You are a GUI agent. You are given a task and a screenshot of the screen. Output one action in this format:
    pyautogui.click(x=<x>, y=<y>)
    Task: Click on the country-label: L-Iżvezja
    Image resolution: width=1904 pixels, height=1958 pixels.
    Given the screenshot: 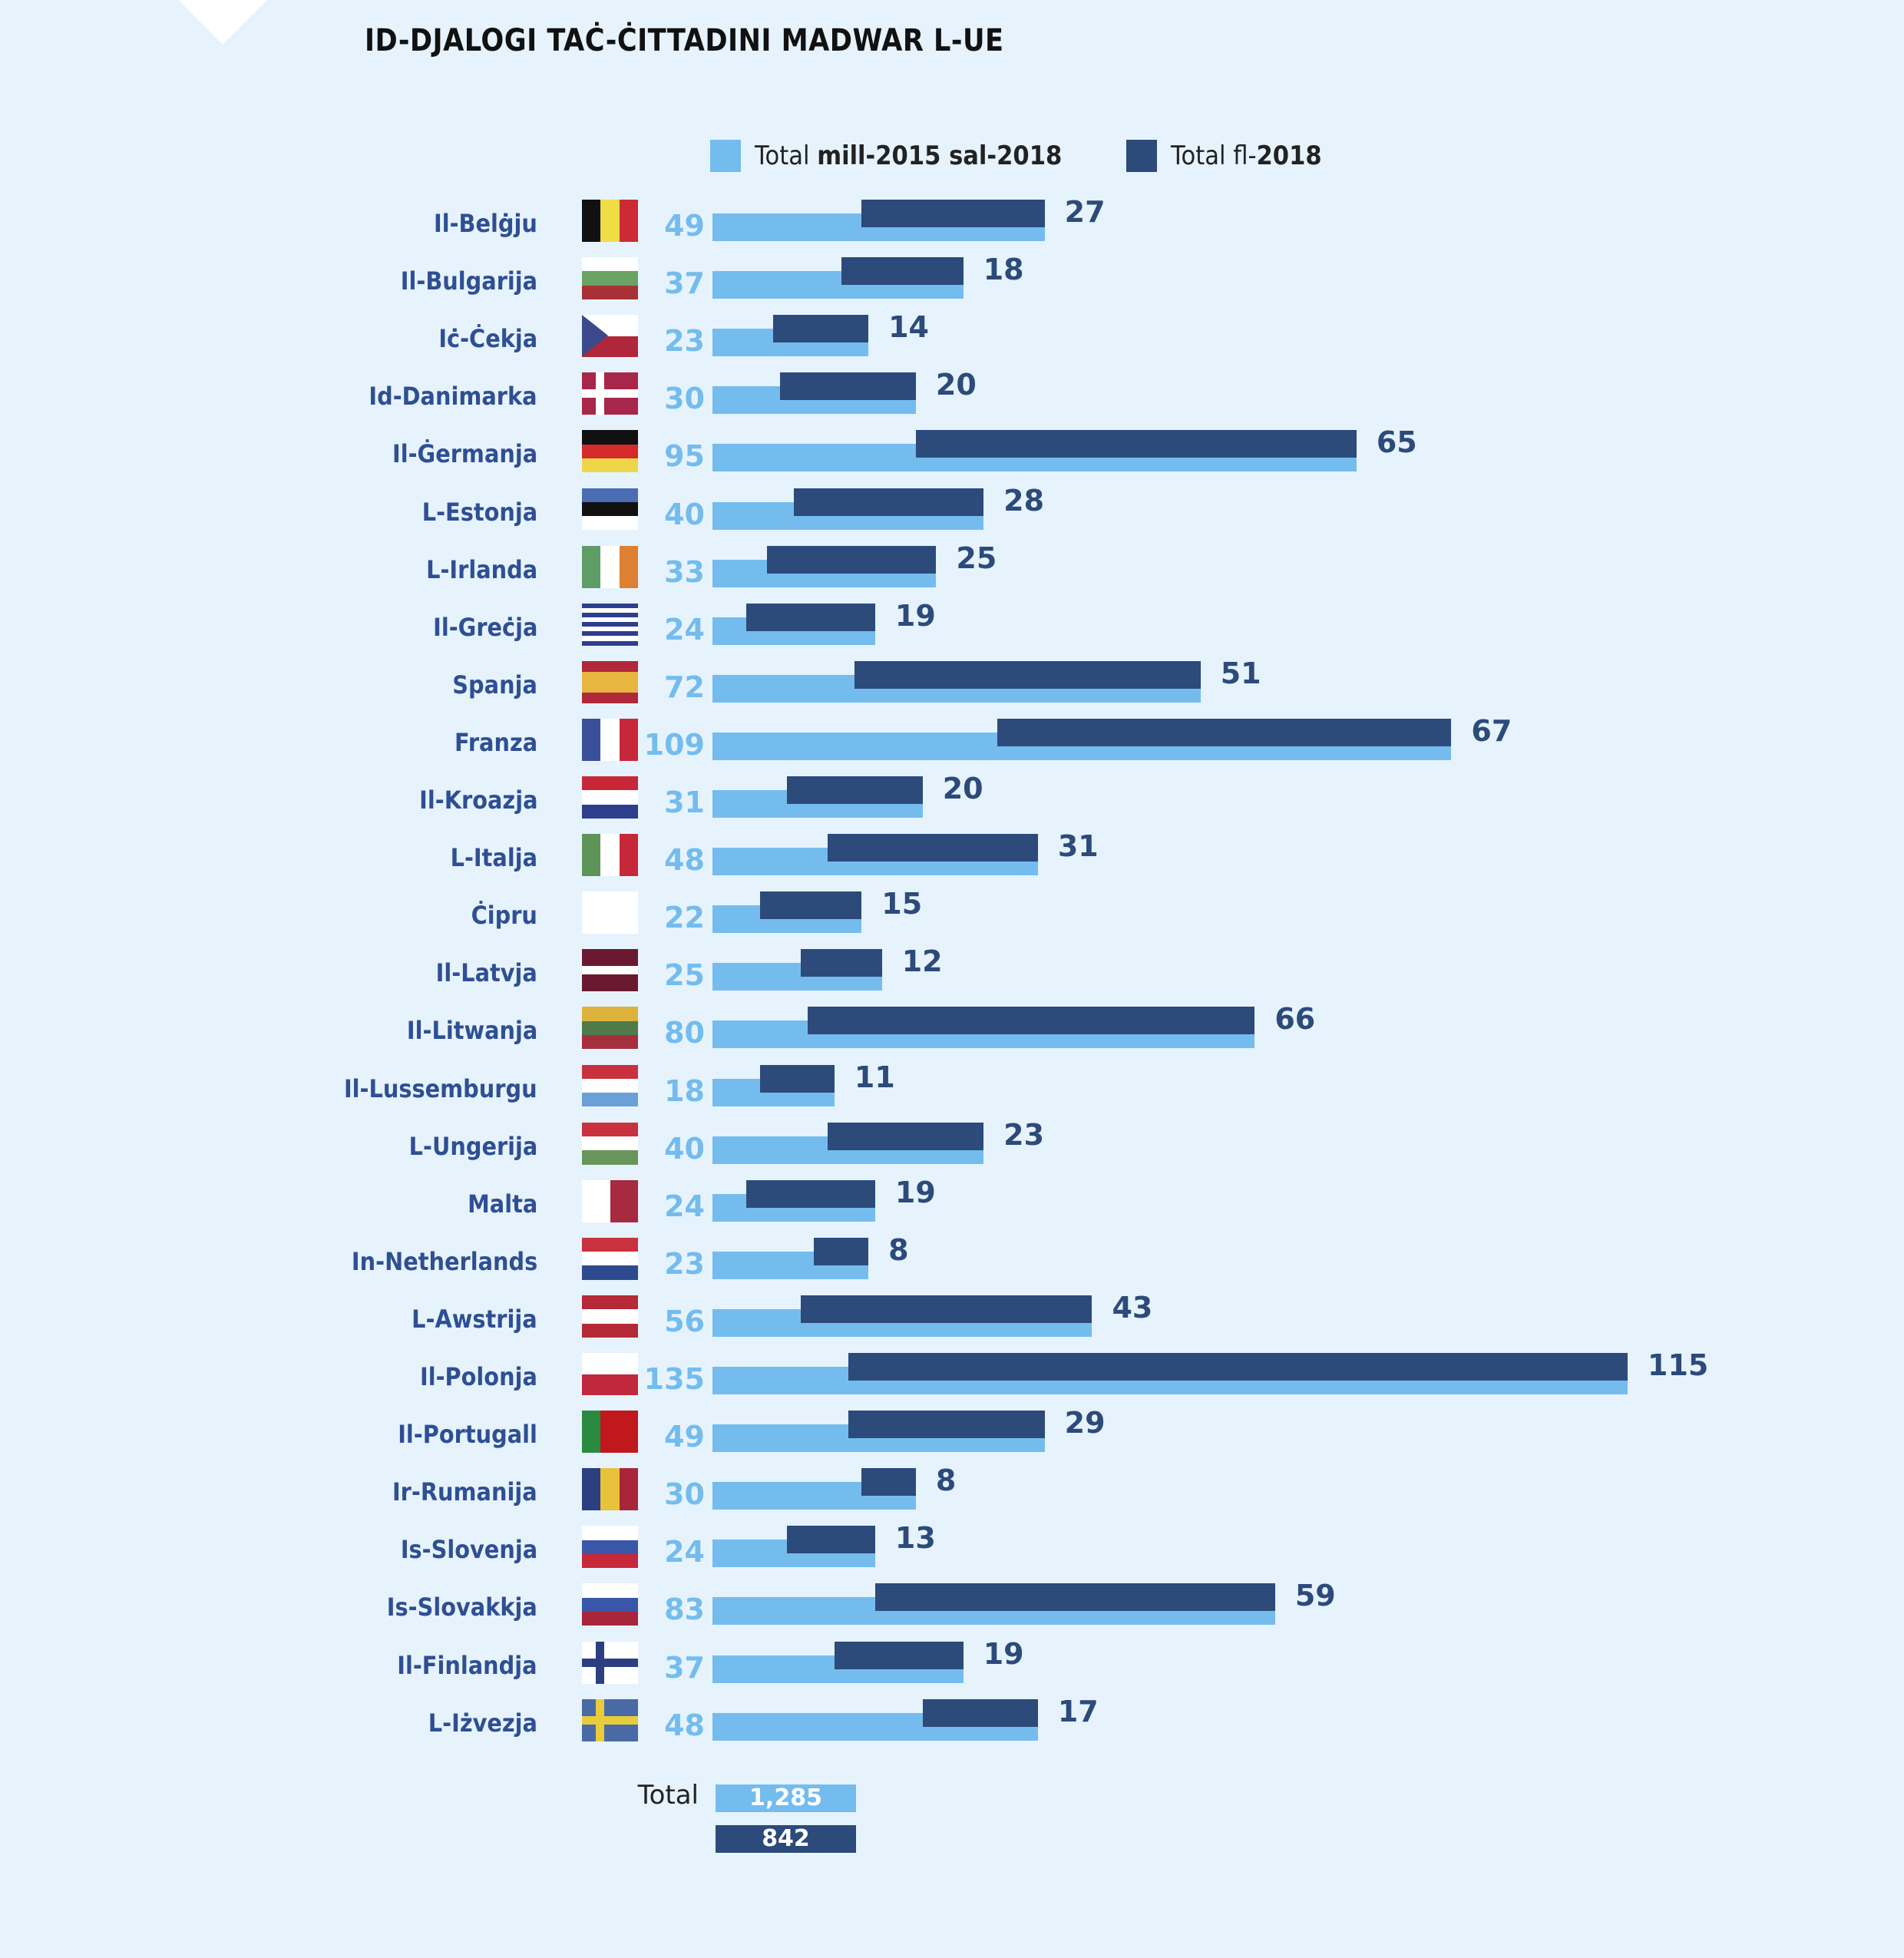 What is the action you would take?
    pyautogui.click(x=482, y=1723)
    